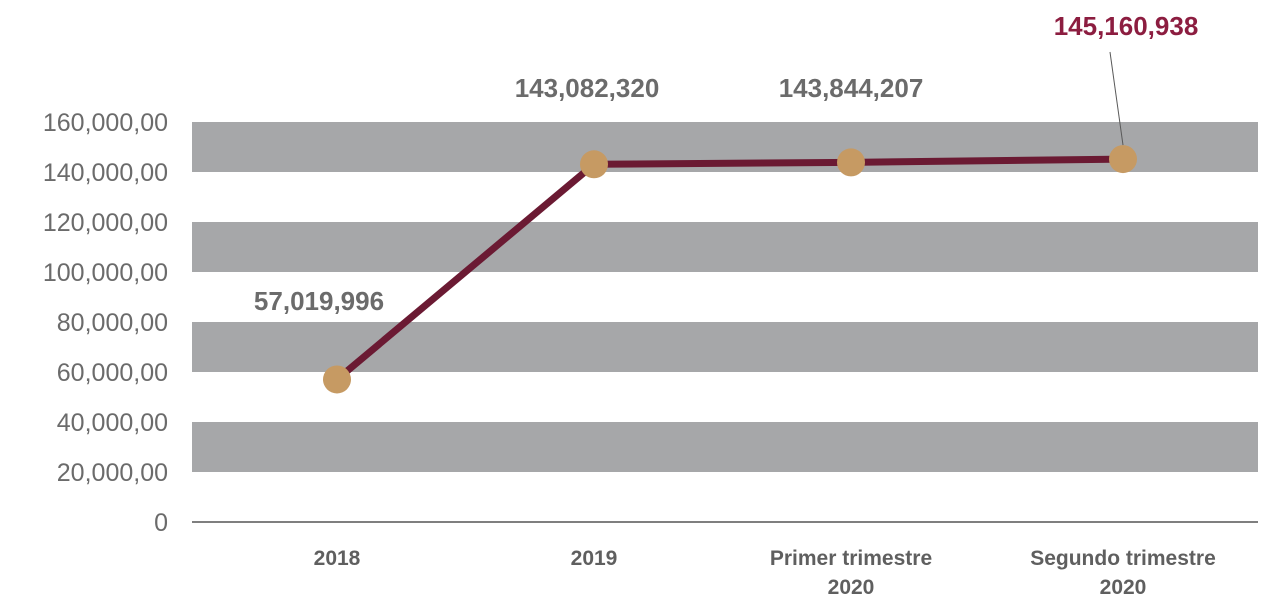 This screenshot has height=595, width=1262. What do you see at coordinates (1116, 98) in the screenshot?
I see `leader-line` at bounding box center [1116, 98].